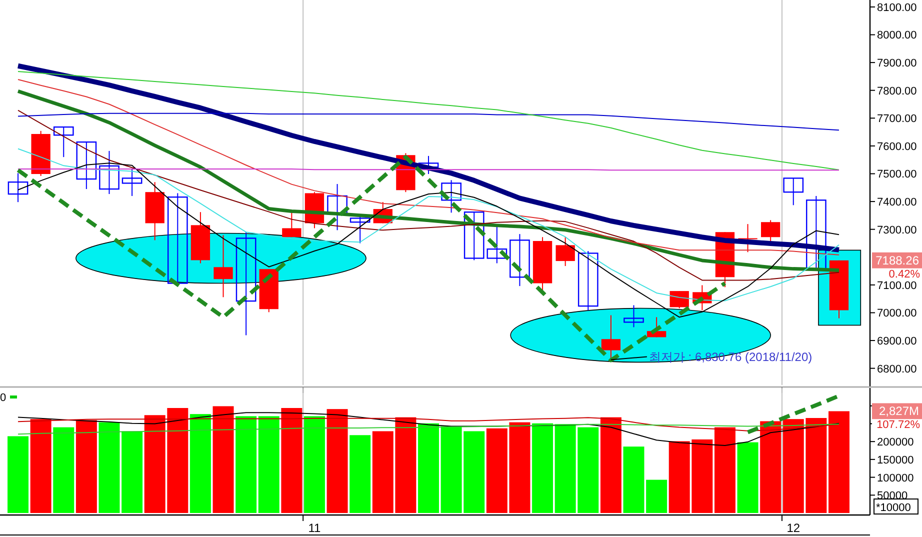  I want to click on y-tick-label: 7500.00, so click(897, 174).